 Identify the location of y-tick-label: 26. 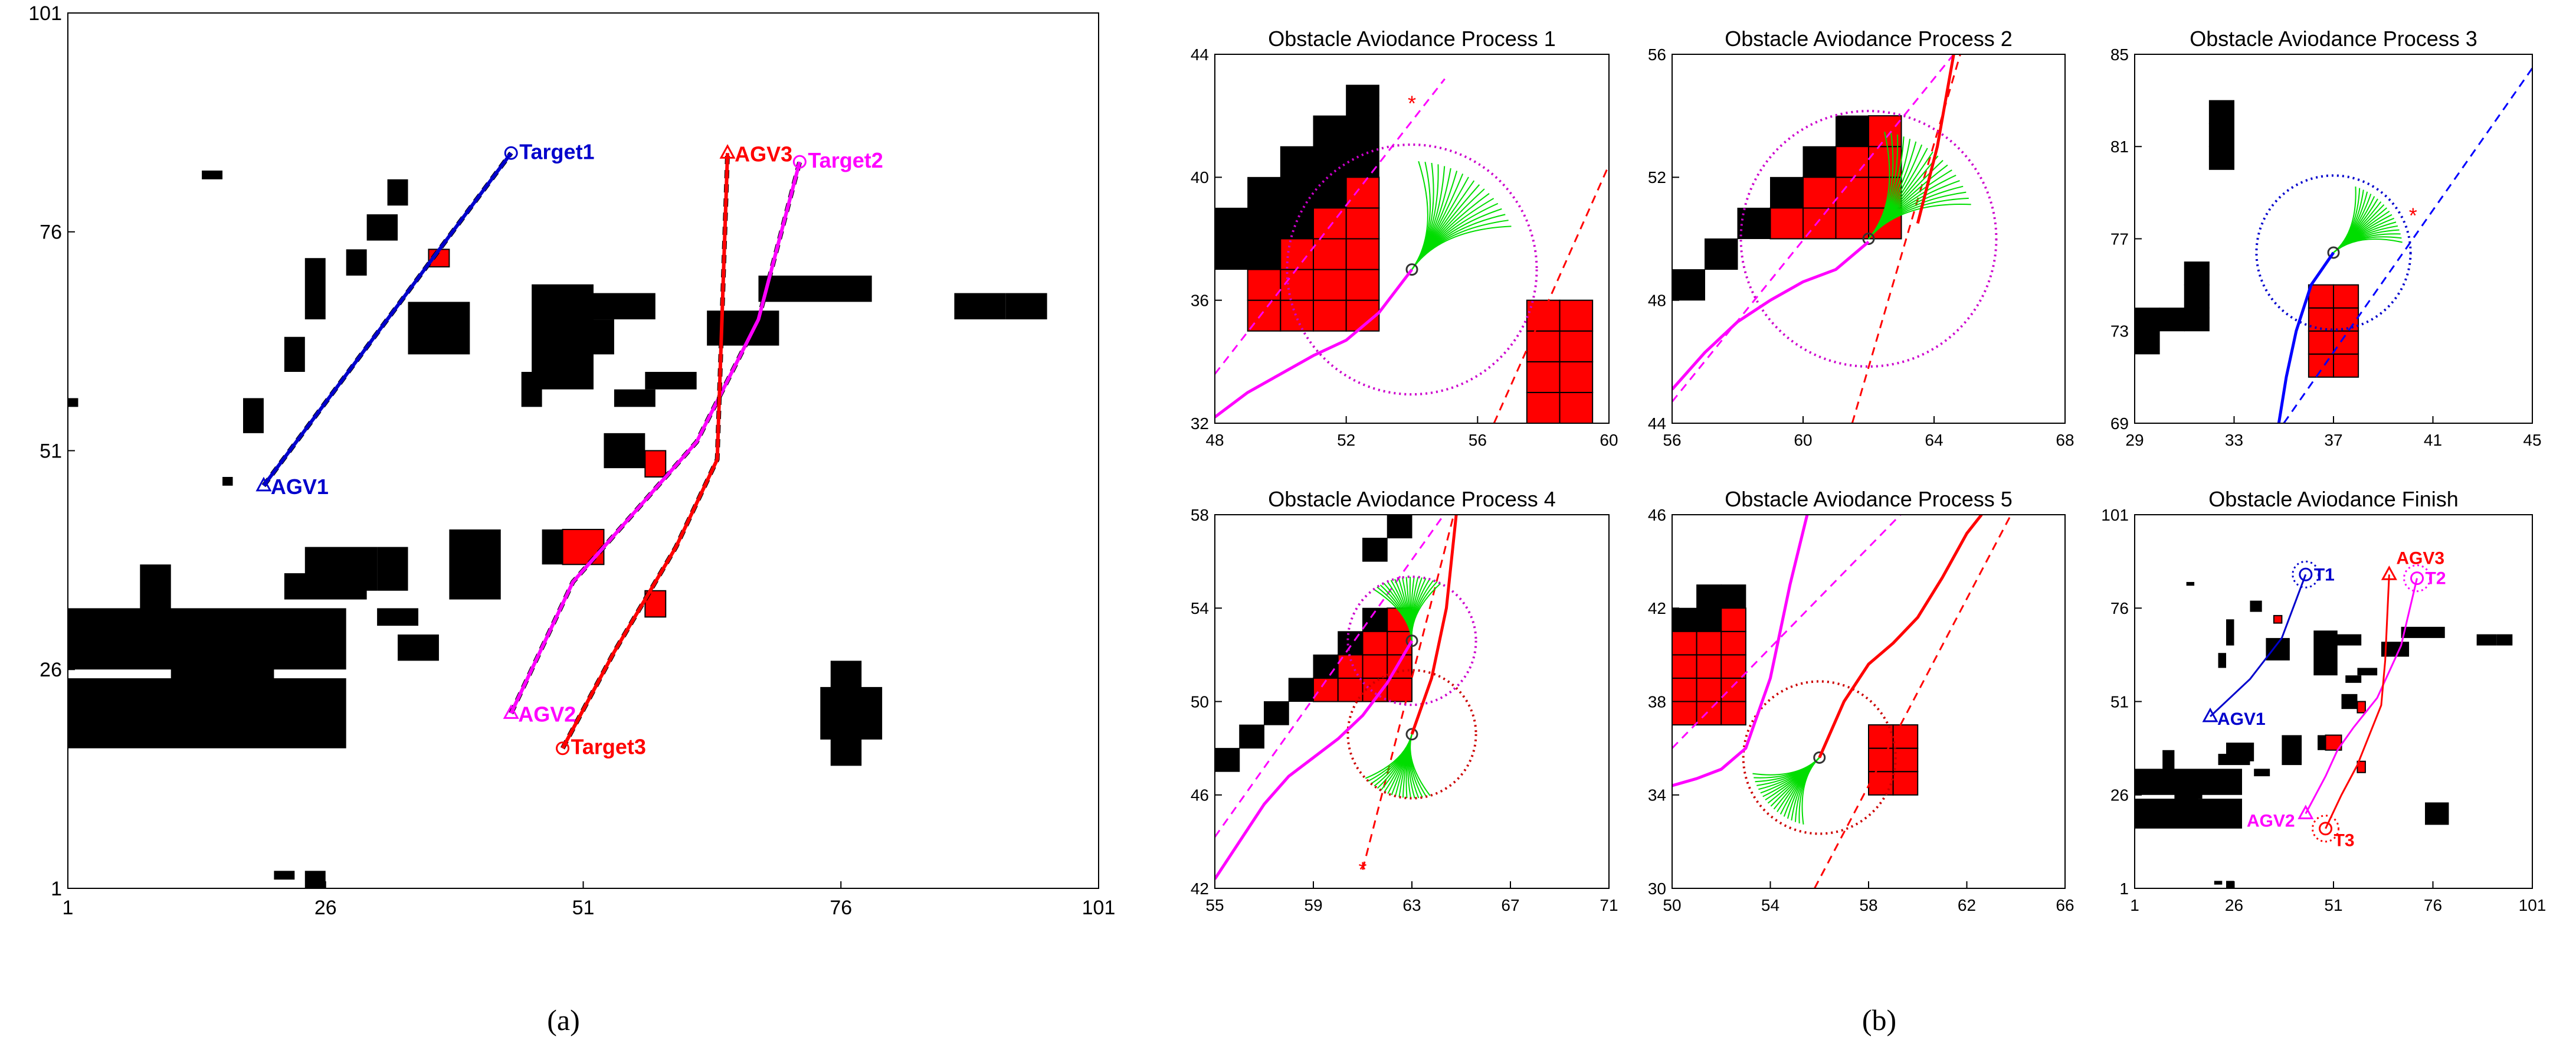
(2119, 795).